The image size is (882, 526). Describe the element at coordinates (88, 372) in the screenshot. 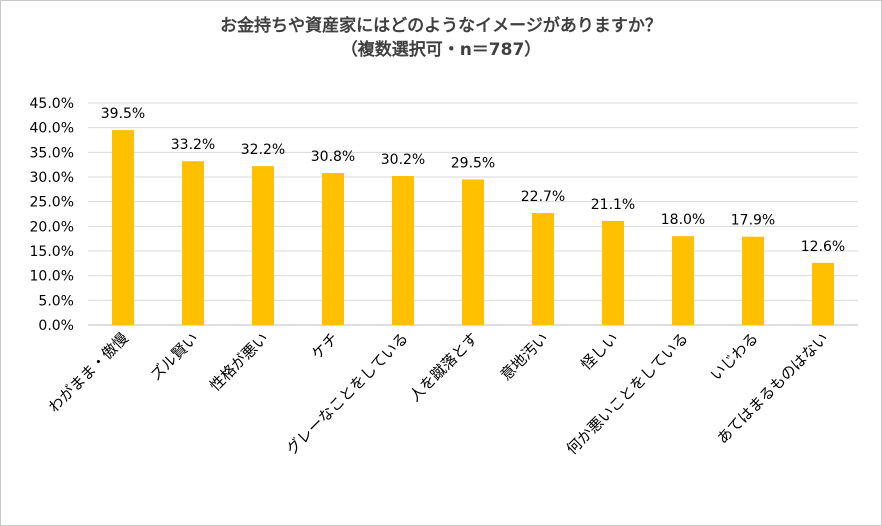

I see `category-label: わがまま・傲慢` at that location.